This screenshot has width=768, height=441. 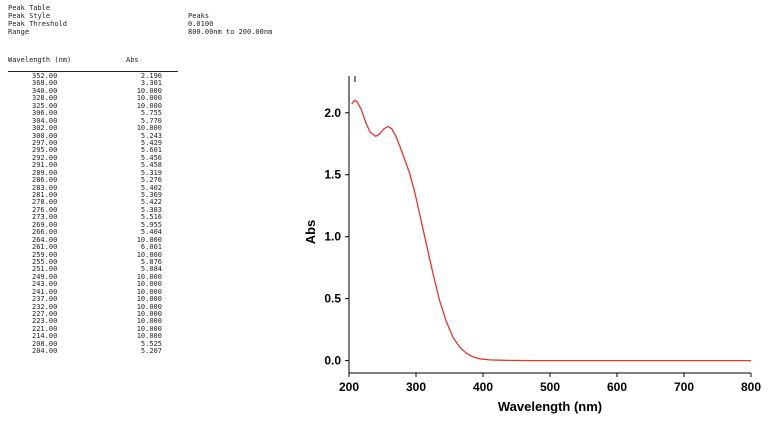 I want to click on table-row: 255.00 5.876, so click(x=93, y=261).